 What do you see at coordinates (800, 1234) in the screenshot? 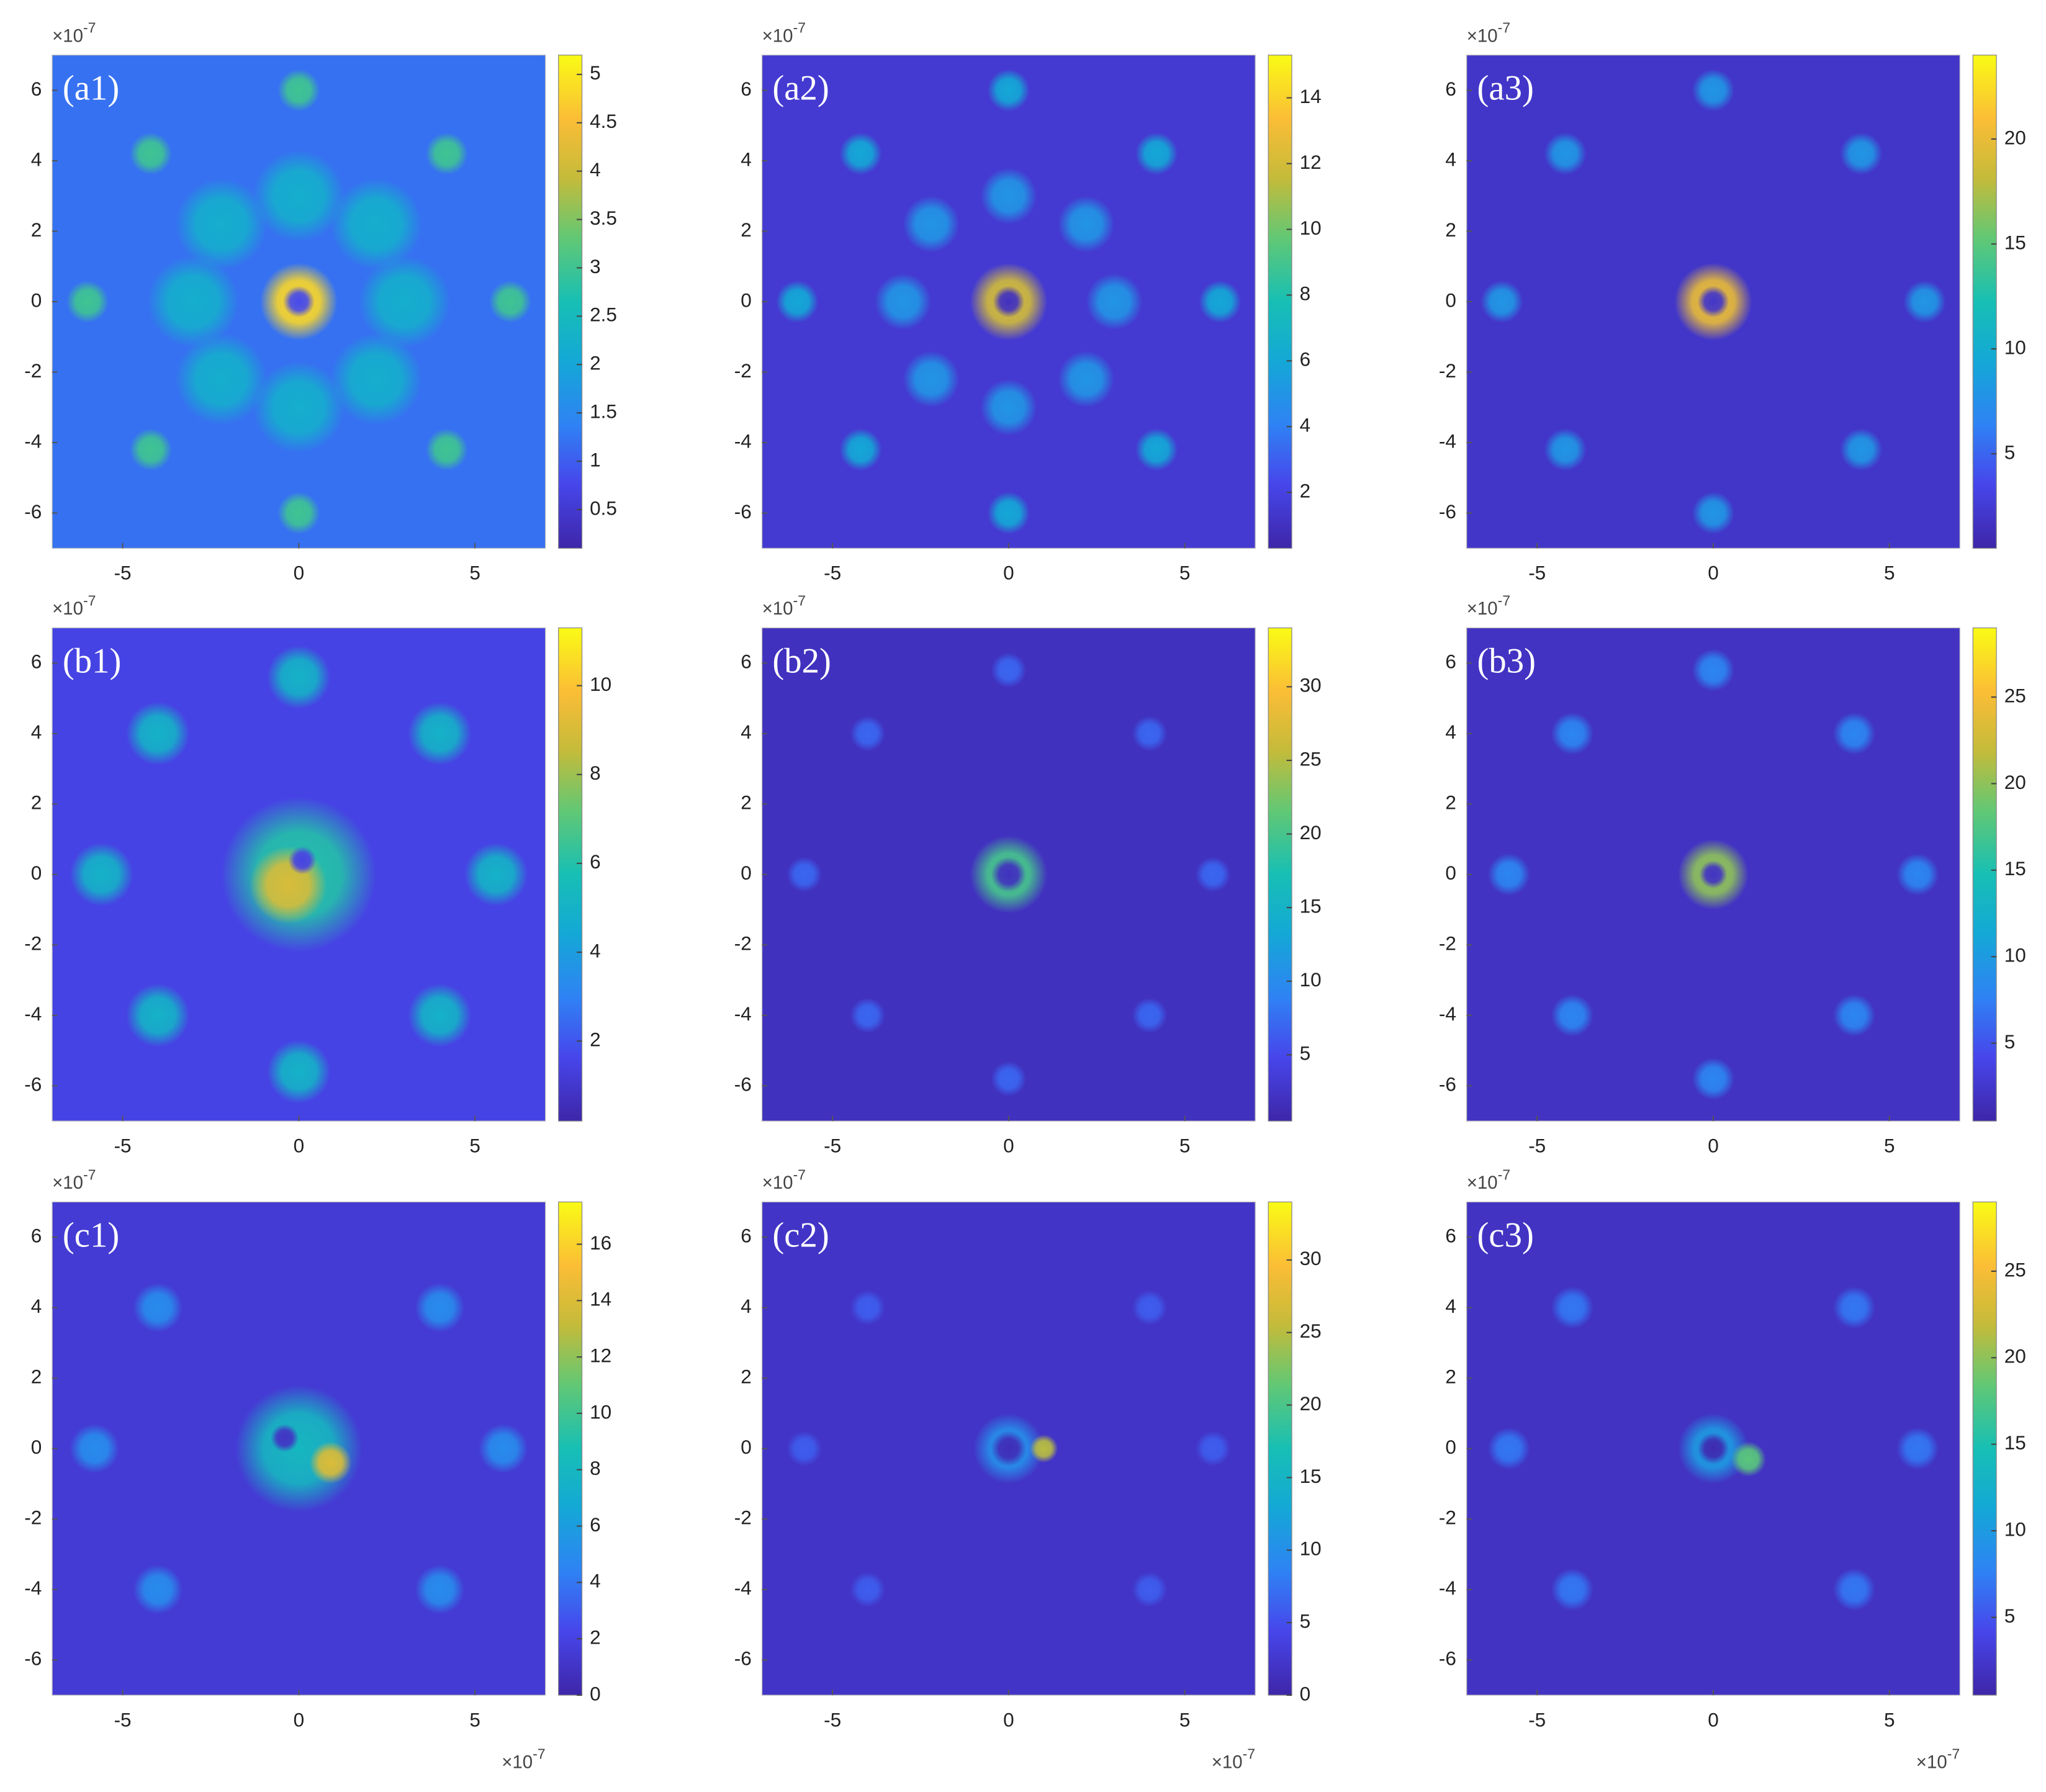
I see `panel-label: (c2)` at bounding box center [800, 1234].